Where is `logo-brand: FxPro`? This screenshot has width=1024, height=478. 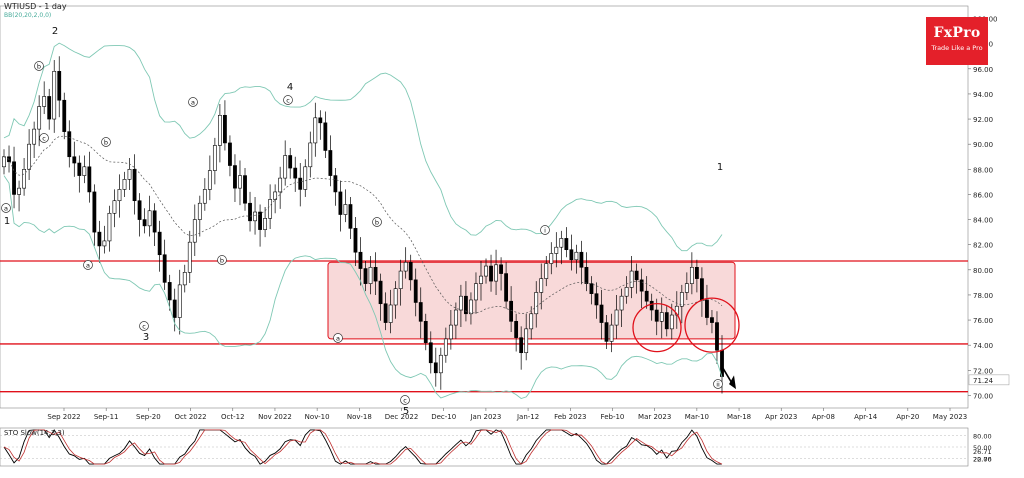
logo-brand: FxPro is located at coordinates (957, 33).